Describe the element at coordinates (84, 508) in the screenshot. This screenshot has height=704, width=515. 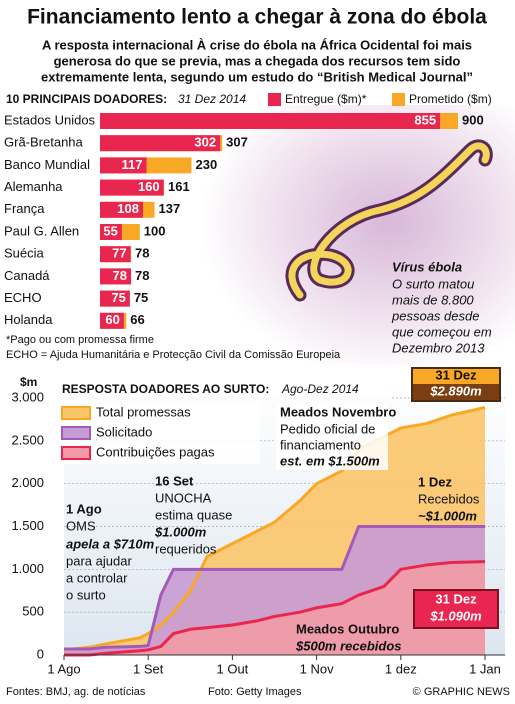
I see `annotation-title: 1 Ago` at that location.